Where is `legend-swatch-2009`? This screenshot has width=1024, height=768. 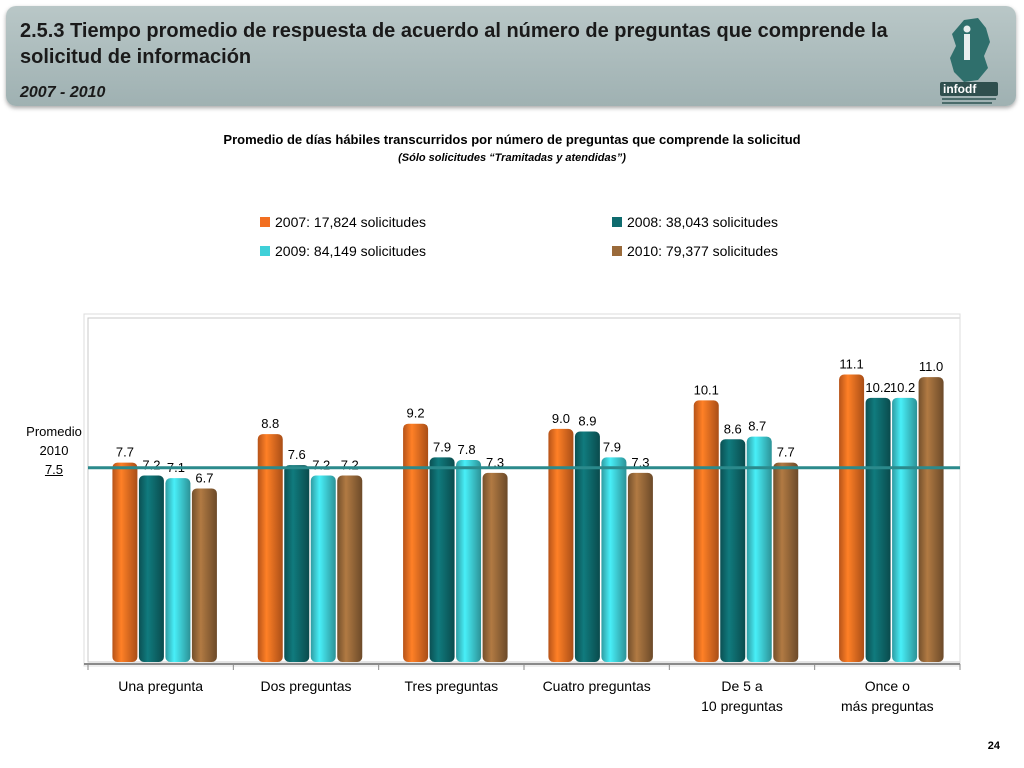 legend-swatch-2009 is located at coordinates (265, 251).